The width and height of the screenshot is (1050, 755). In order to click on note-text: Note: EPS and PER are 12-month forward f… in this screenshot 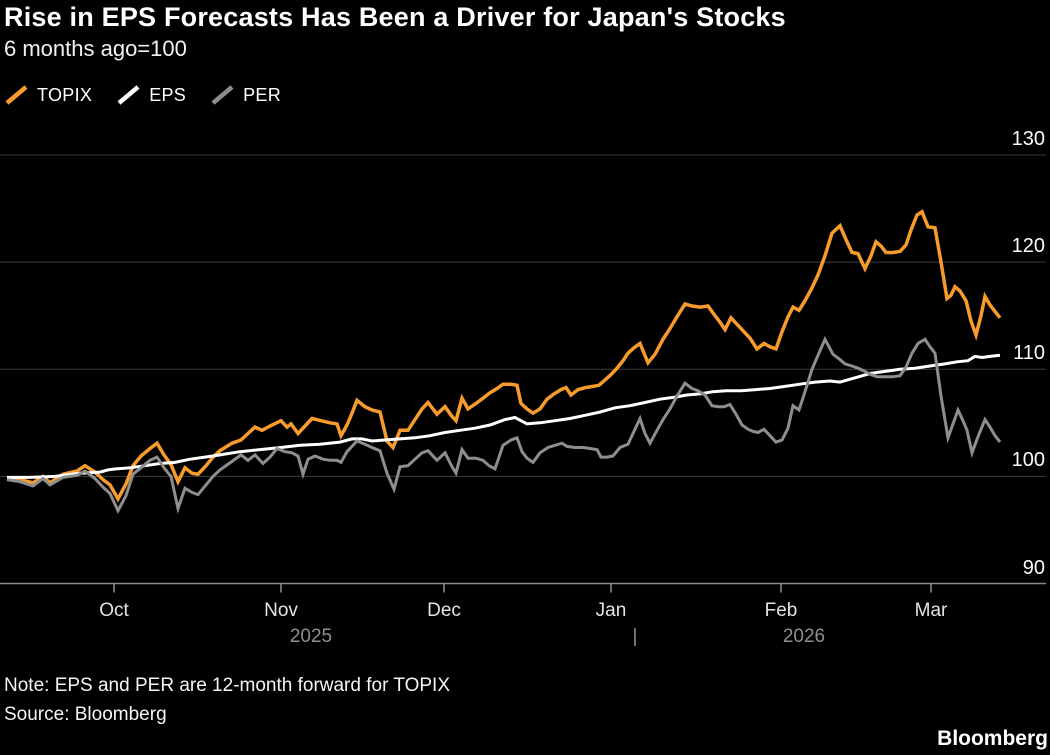, I will do `click(227, 685)`.